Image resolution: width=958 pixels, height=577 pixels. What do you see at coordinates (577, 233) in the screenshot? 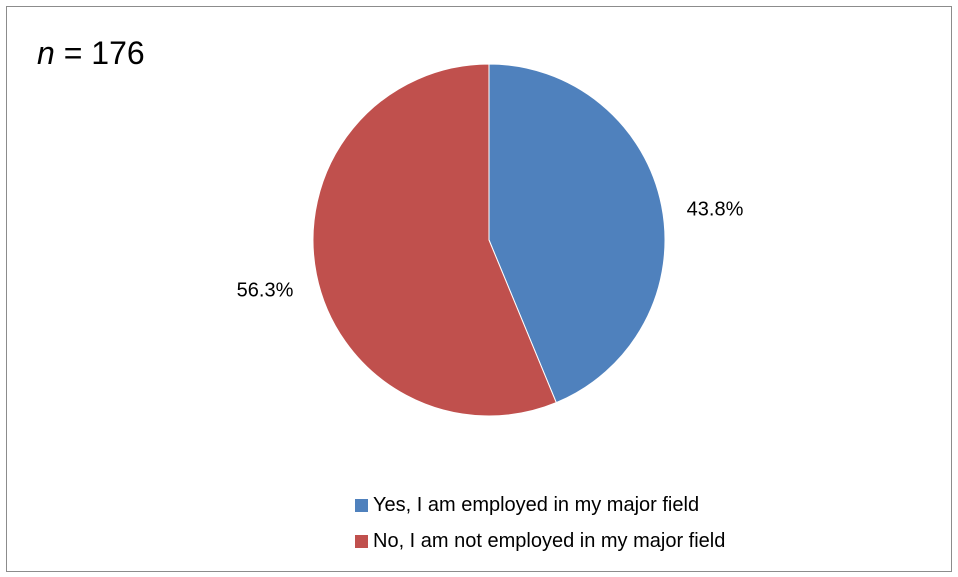
I see `pie-slice-yes` at bounding box center [577, 233].